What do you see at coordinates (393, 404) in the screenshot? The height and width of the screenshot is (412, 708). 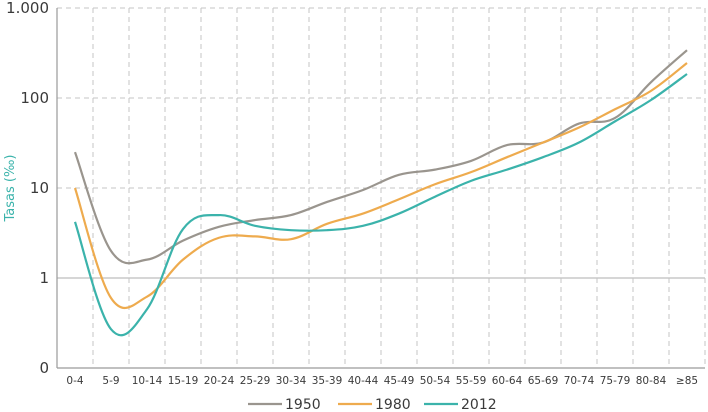 I see `legend-label-1980: 1980` at bounding box center [393, 404].